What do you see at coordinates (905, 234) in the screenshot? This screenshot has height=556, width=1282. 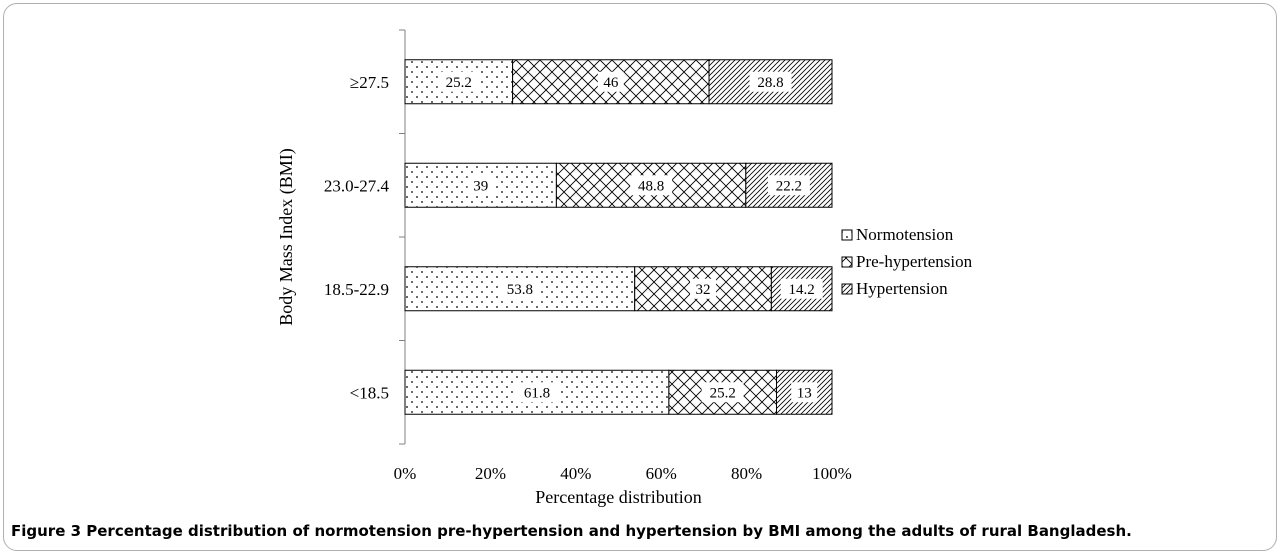 I see `legend-label: Normotension` at bounding box center [905, 234].